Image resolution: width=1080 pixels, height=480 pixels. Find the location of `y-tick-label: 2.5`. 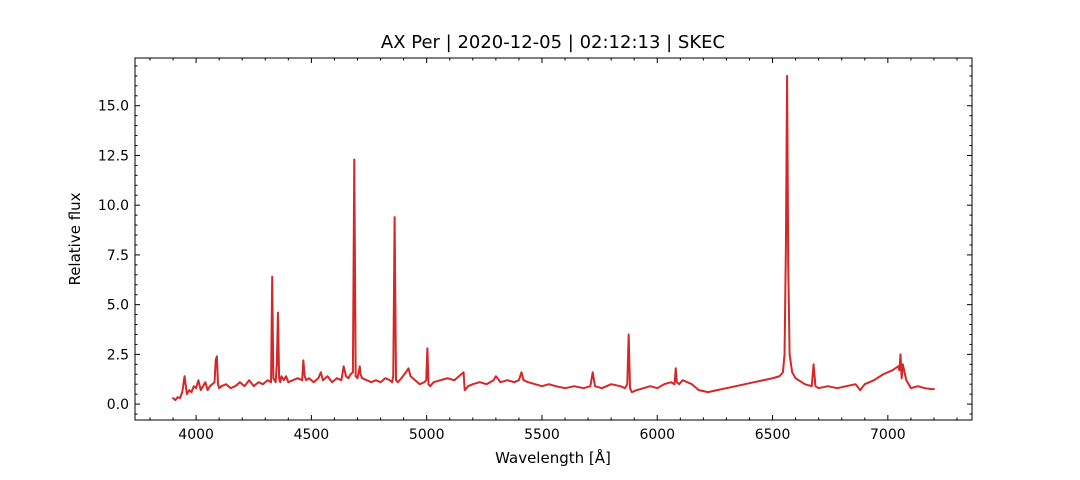

y-tick-label: 2.5 is located at coordinates (118, 355).